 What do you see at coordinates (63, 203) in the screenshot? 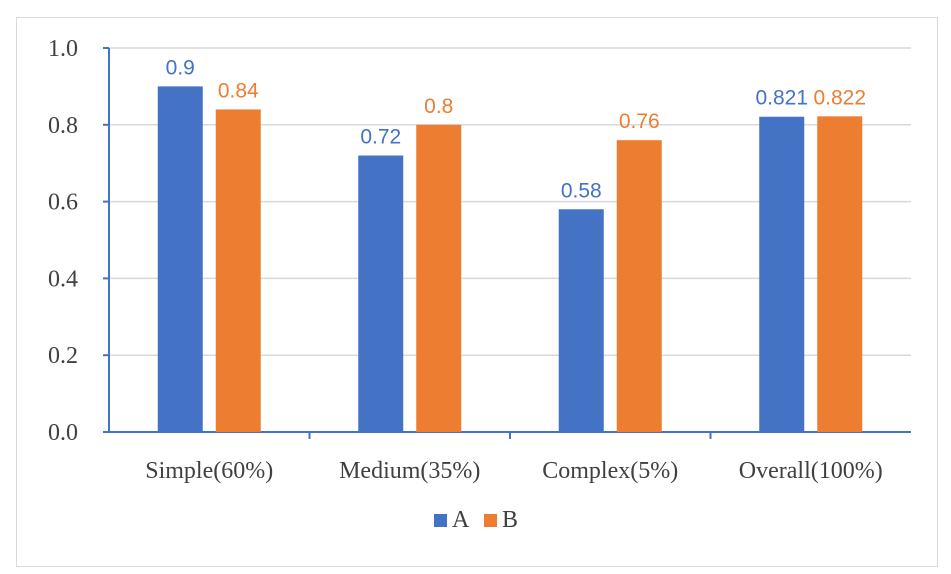
I see `y-tick-label: 0.6` at bounding box center [63, 203].